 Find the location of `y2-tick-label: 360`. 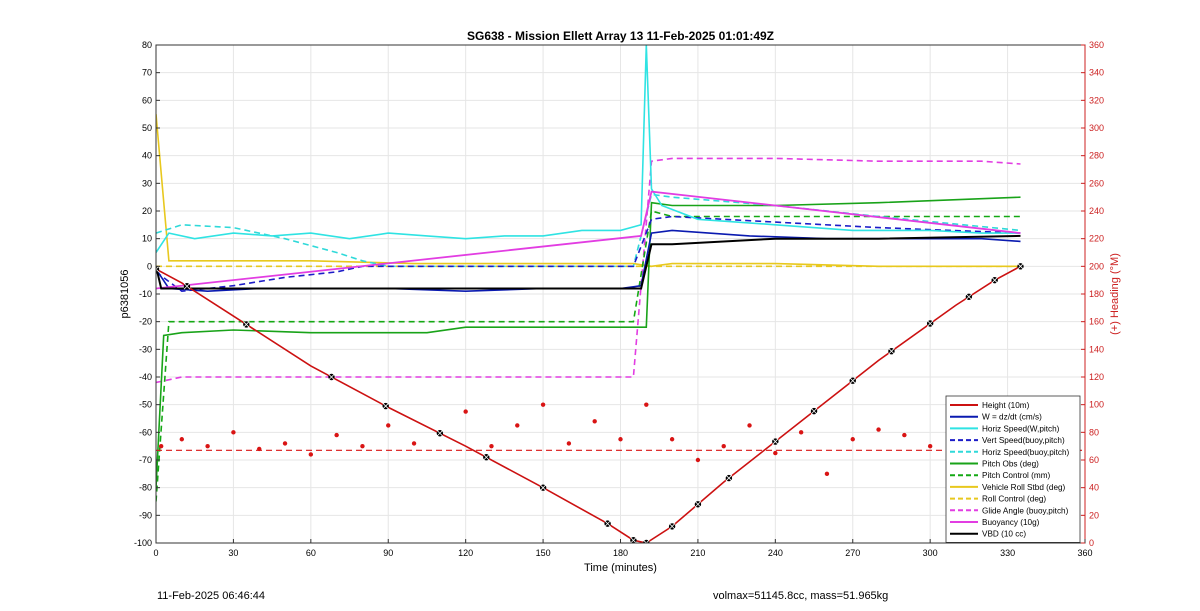

y2-tick-label: 360 is located at coordinates (1096, 45).